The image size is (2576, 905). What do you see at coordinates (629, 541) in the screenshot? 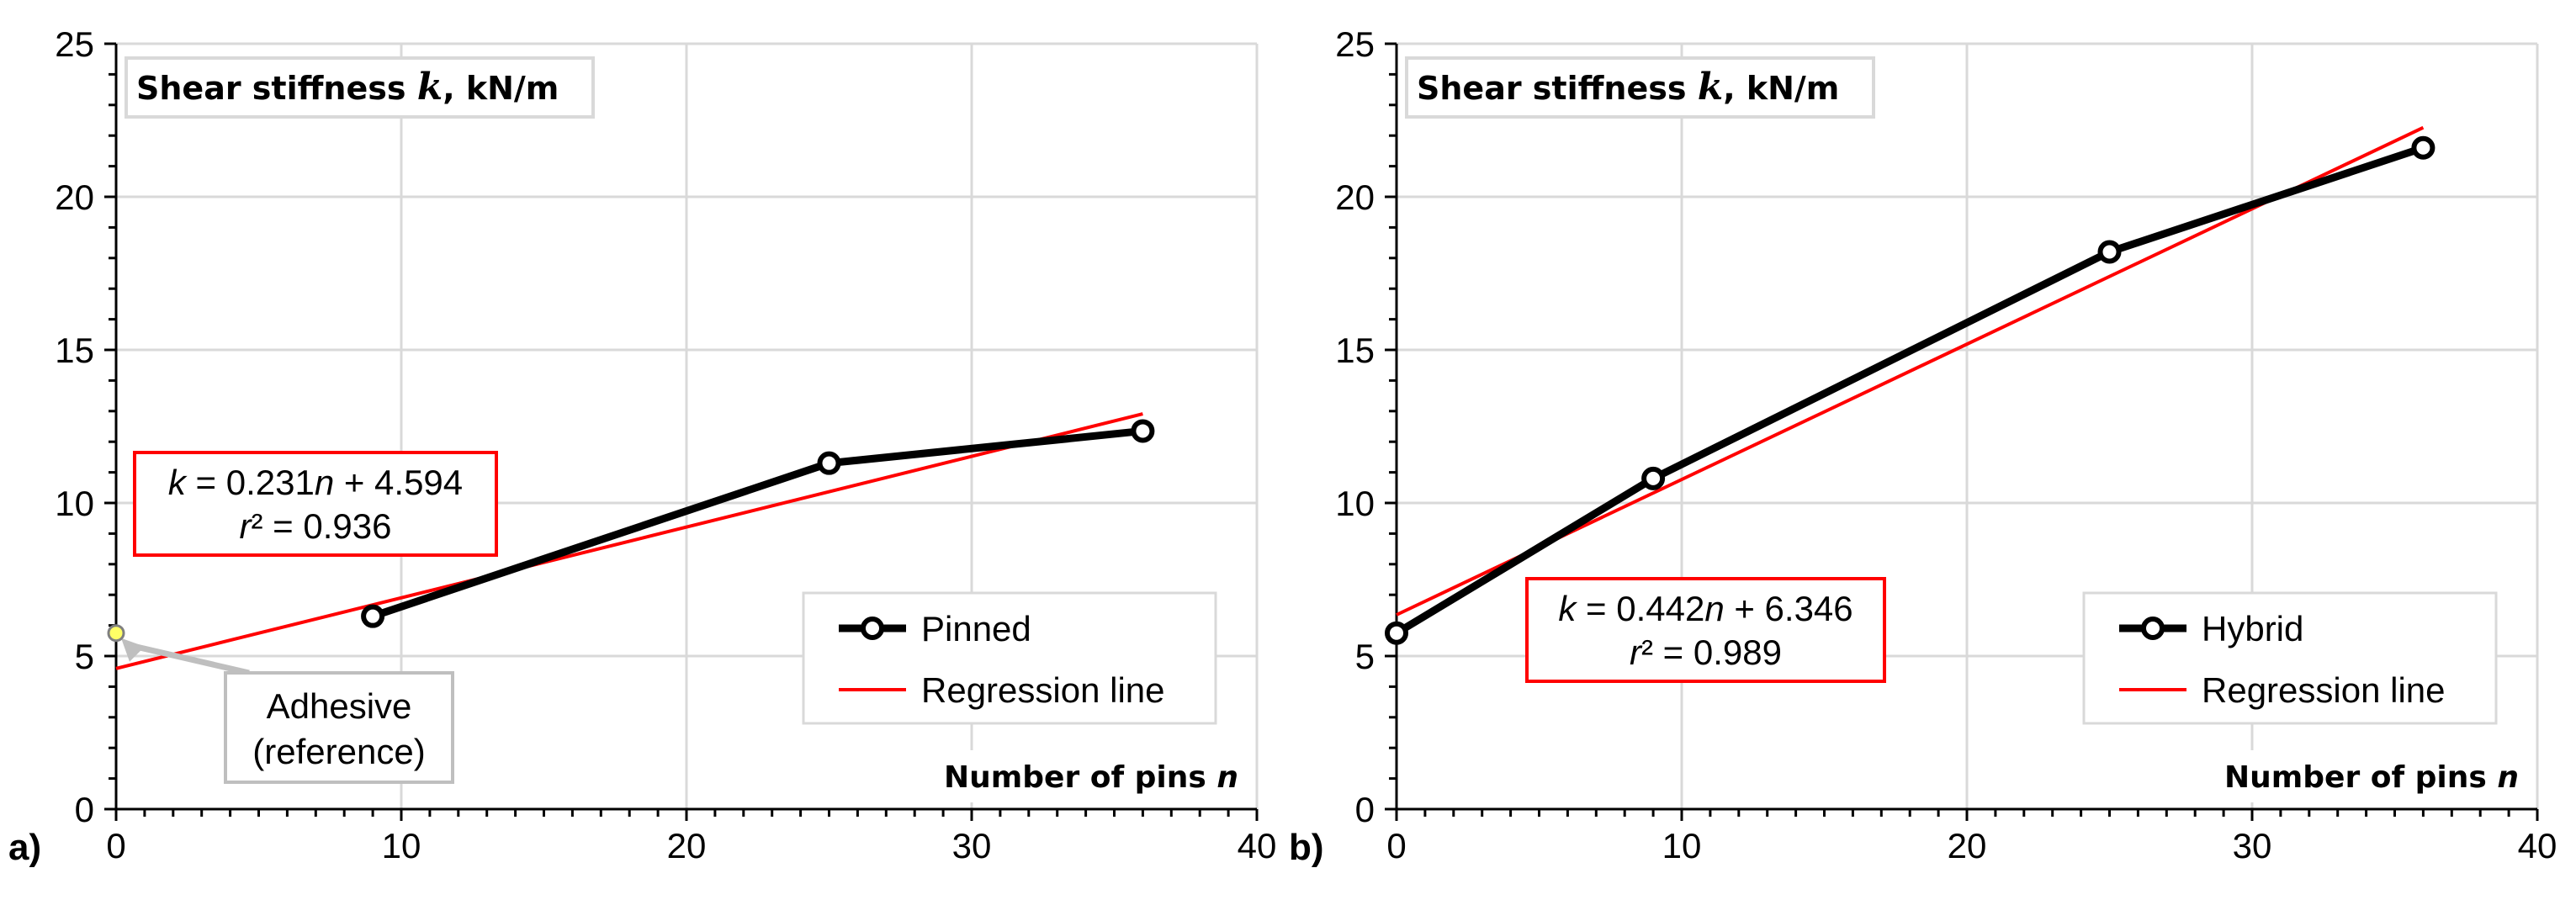
I see `regression-line` at bounding box center [629, 541].